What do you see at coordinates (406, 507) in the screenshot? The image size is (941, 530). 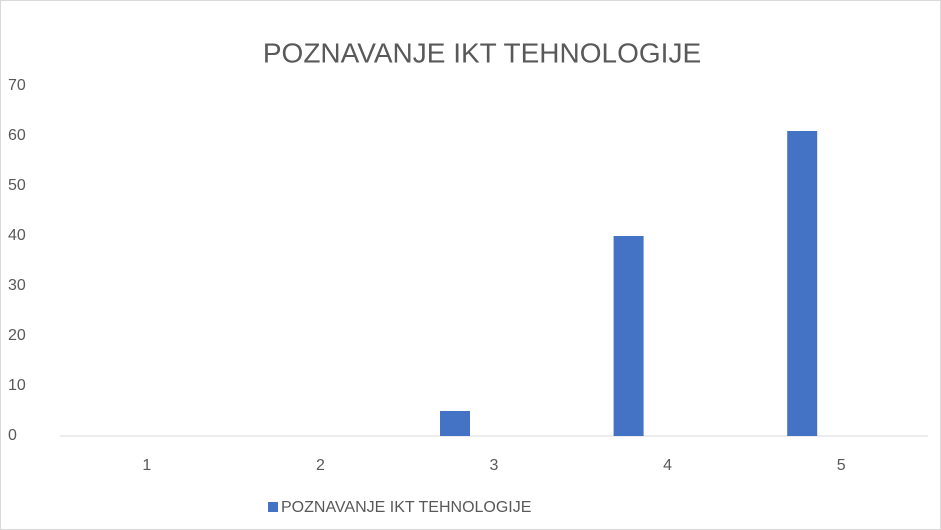 I see `legend-label: POZNAVANJE IKT TEHNOLOGIJE` at bounding box center [406, 507].